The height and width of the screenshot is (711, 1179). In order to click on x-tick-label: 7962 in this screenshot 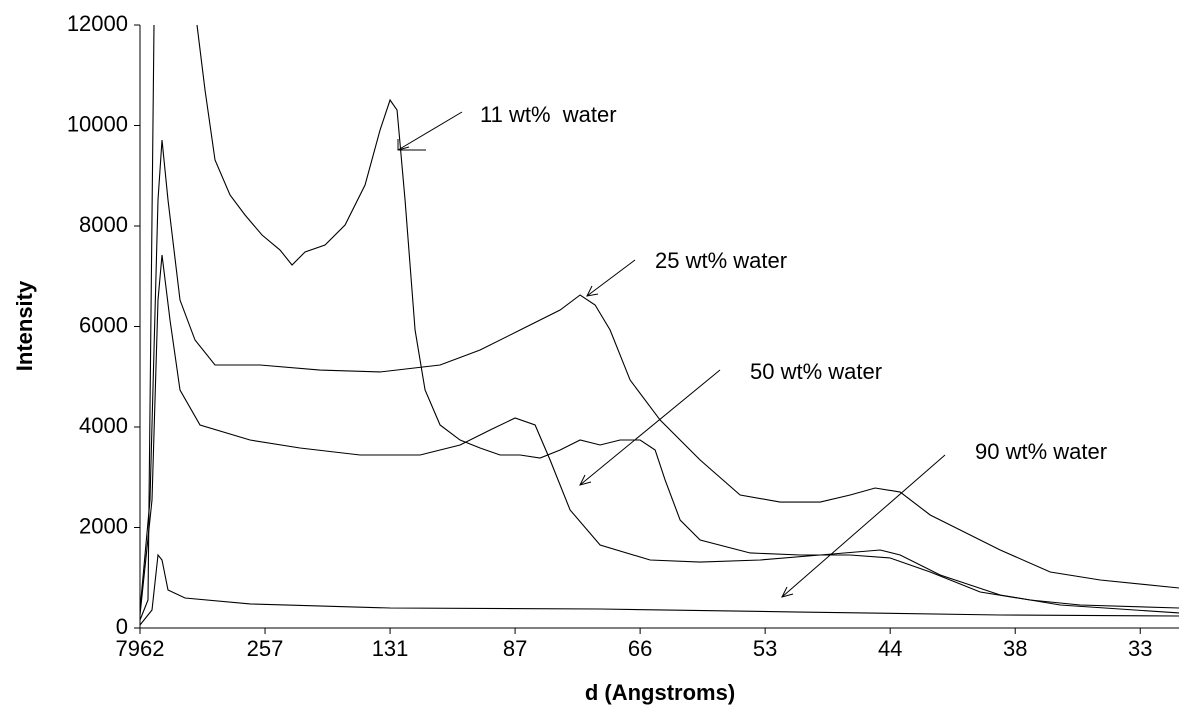, I will do `click(140, 648)`.